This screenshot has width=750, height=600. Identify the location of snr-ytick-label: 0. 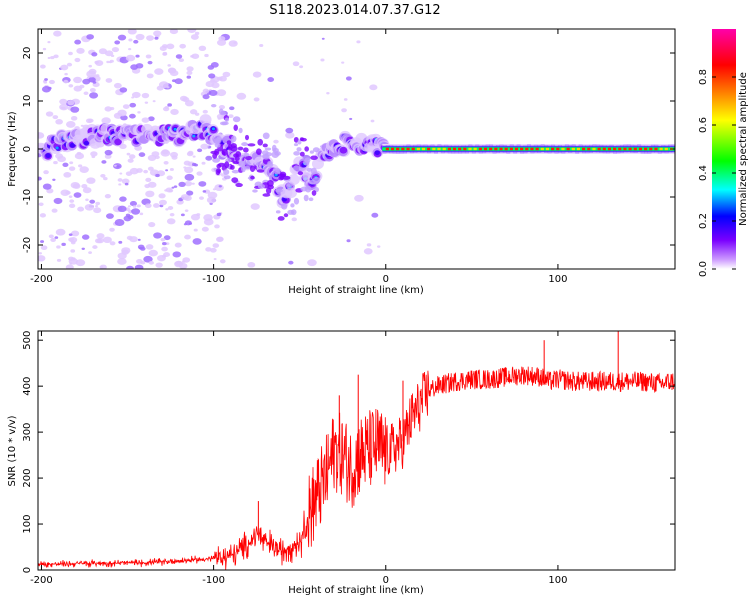
(27, 570).